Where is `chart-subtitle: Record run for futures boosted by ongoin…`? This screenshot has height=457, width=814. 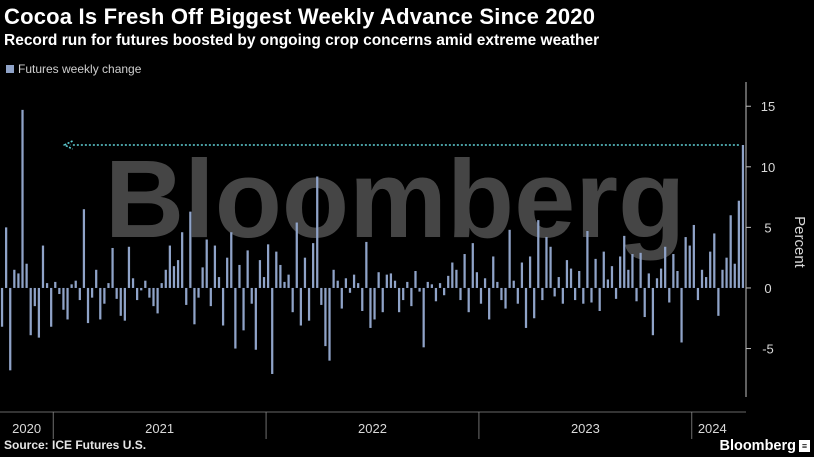
chart-subtitle: Record run for futures boosted by ongoin… is located at coordinates (302, 40).